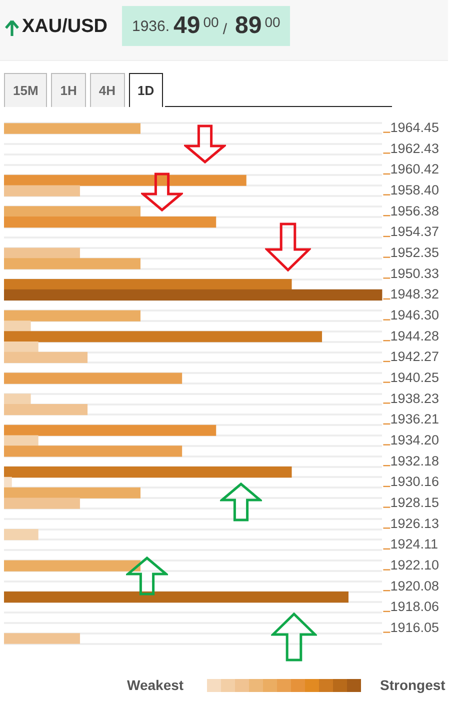 This screenshot has height=709, width=455. What do you see at coordinates (68, 90) in the screenshot?
I see `text: 1H` at bounding box center [68, 90].